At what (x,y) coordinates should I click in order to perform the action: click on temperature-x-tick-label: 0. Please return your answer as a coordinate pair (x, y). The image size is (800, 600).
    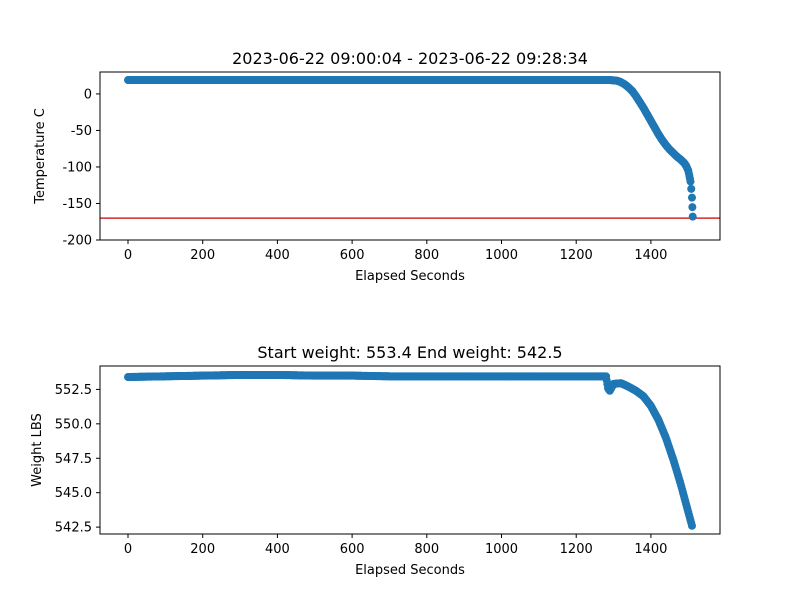
    Looking at the image, I should click on (128, 255).